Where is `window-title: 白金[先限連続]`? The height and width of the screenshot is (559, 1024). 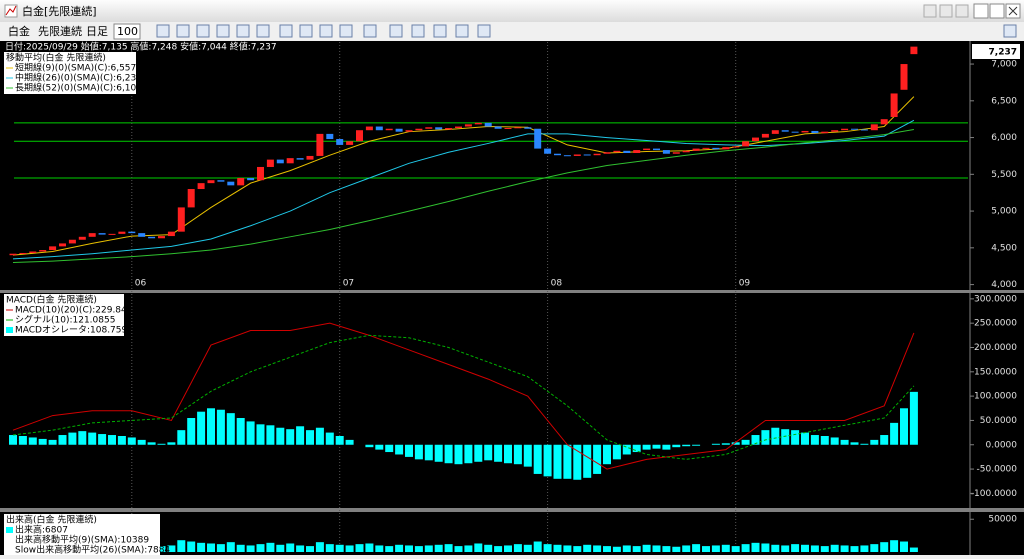 window-title: 白金[先限連続] is located at coordinates (59, 11).